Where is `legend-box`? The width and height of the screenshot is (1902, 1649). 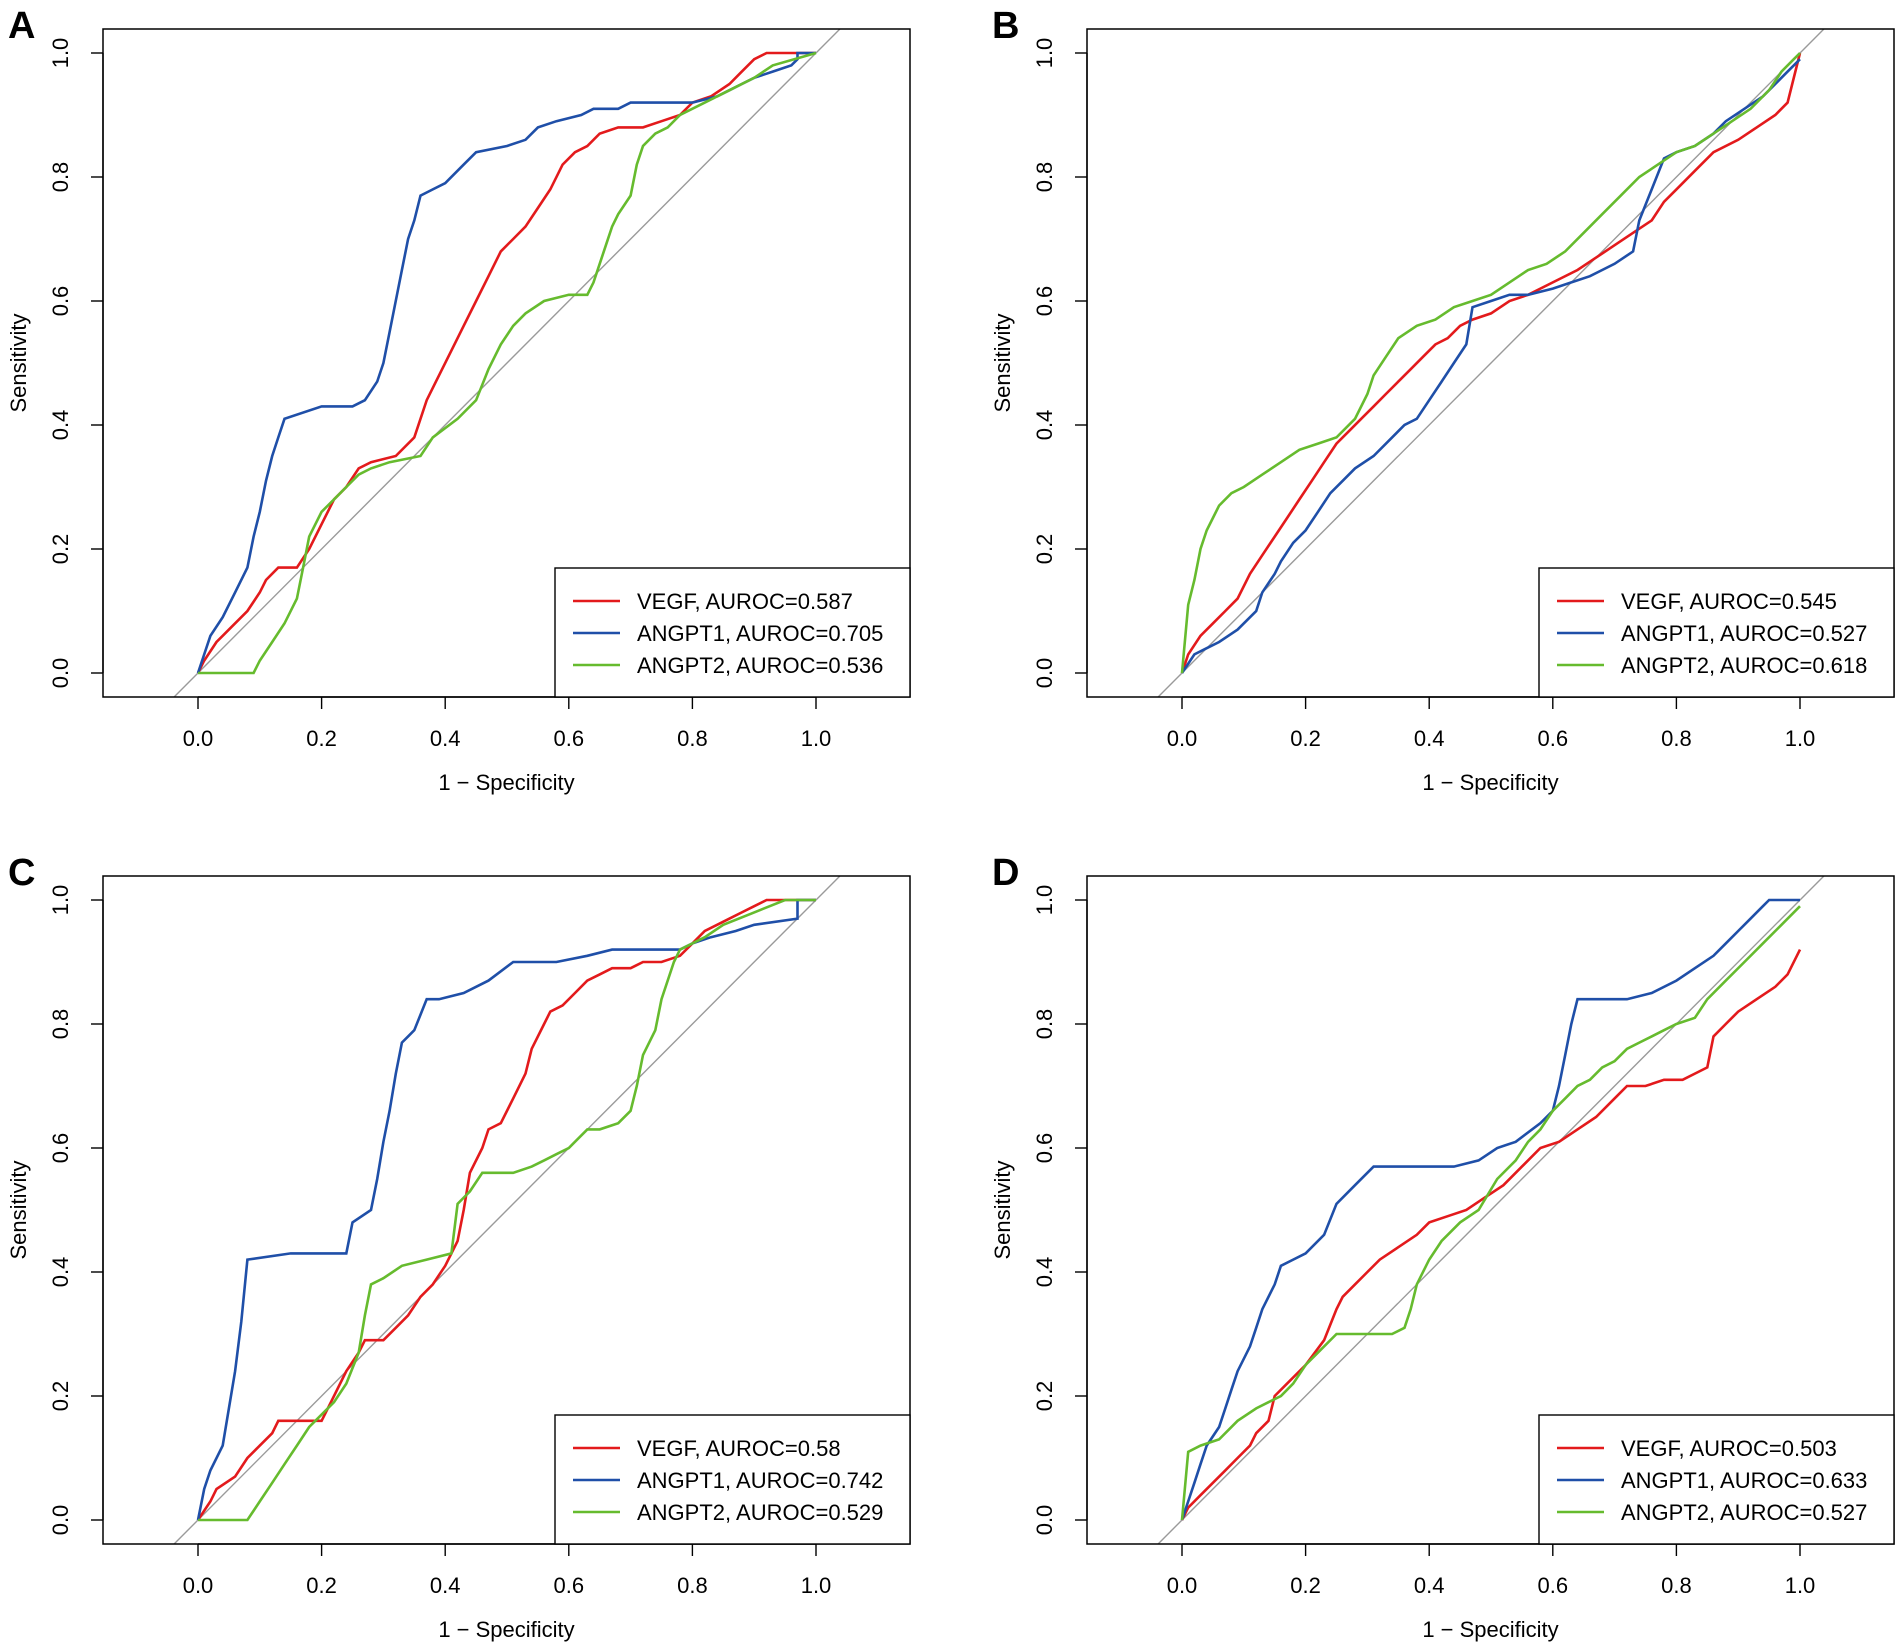 legend-box is located at coordinates (1716, 1479).